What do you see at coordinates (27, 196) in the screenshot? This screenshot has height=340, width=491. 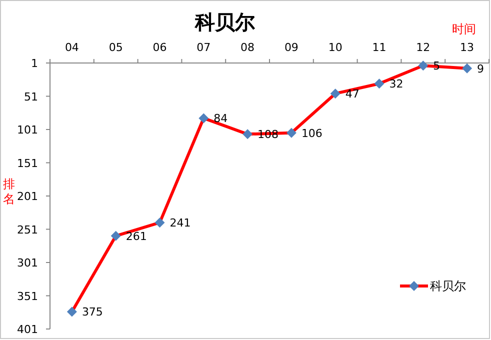 I see `y-tick-label: 201` at bounding box center [27, 196].